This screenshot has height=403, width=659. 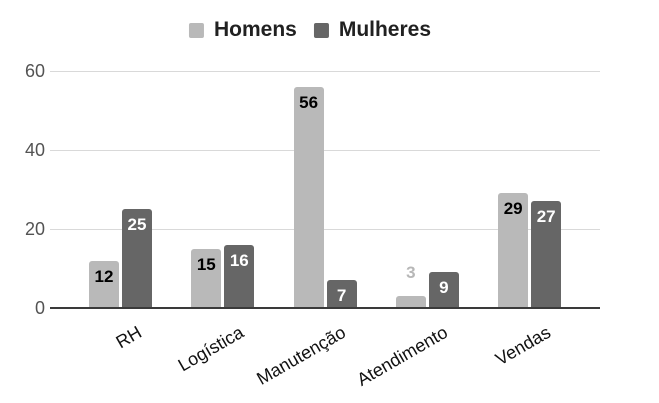 What do you see at coordinates (310, 29) in the screenshot?
I see `chart-legend: Homens Mulheres` at bounding box center [310, 29].